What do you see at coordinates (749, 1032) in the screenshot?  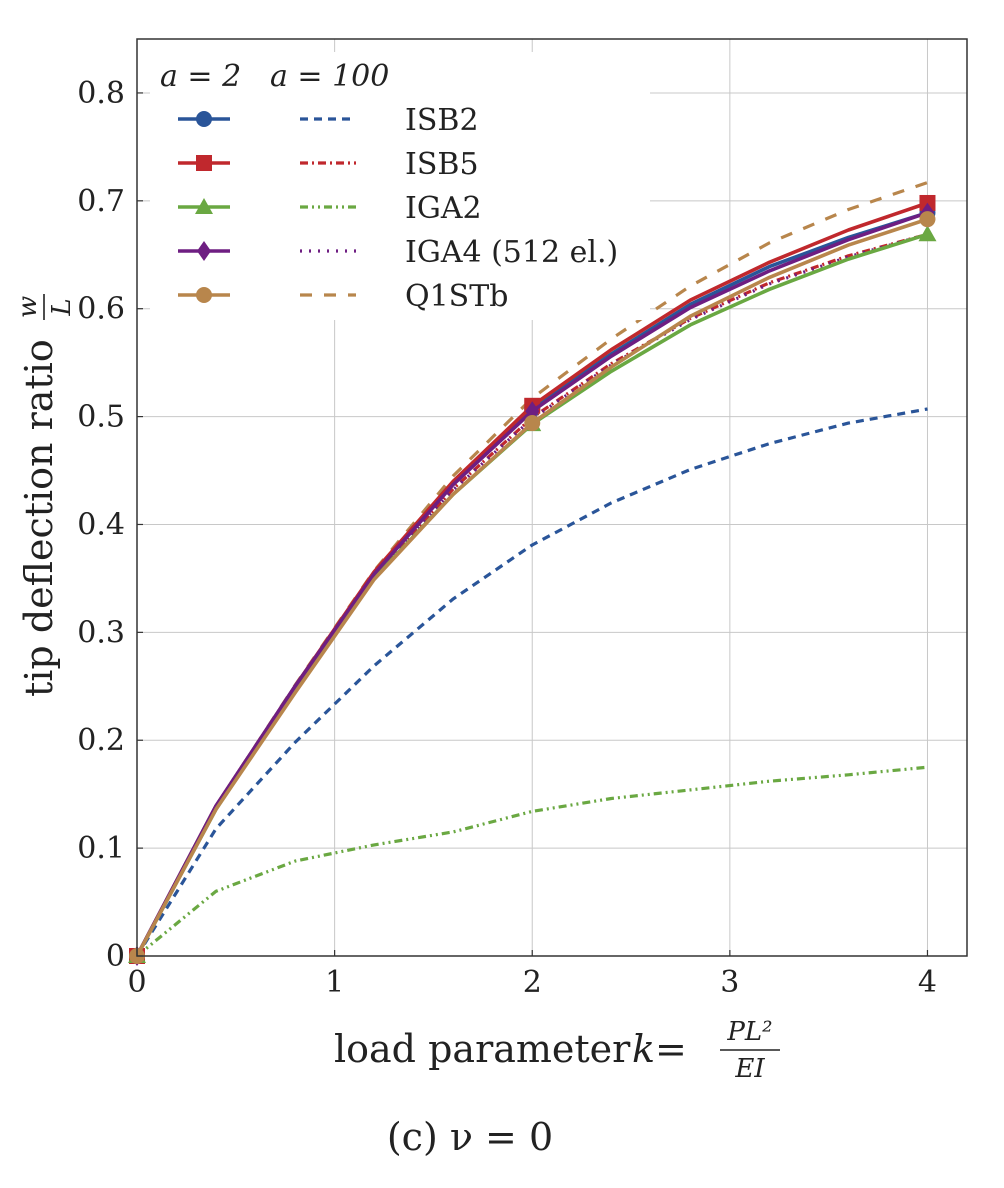 I see `x-axis-label-numerator: PL²` at bounding box center [749, 1032].